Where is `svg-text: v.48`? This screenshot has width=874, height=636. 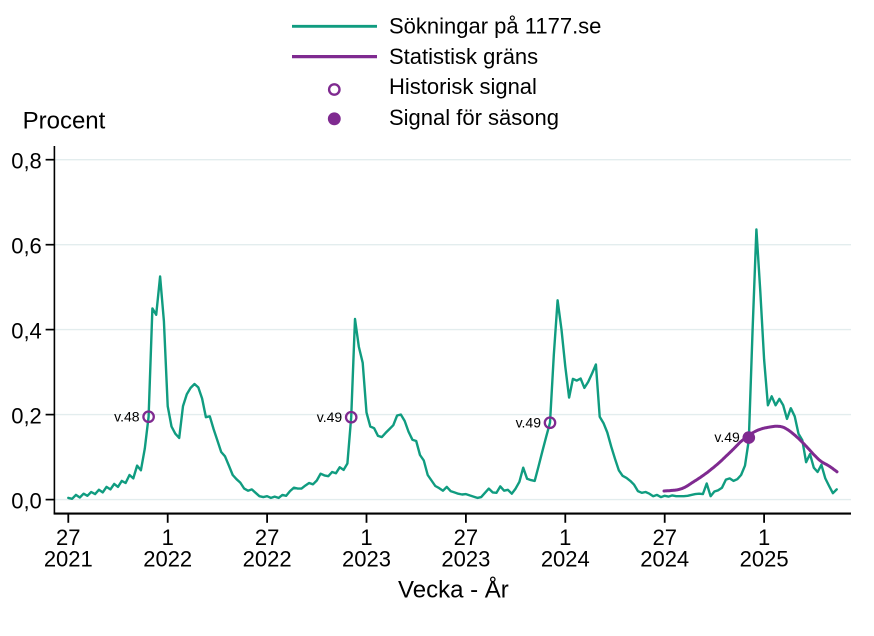
svg-text: v.48 is located at coordinates (127, 416).